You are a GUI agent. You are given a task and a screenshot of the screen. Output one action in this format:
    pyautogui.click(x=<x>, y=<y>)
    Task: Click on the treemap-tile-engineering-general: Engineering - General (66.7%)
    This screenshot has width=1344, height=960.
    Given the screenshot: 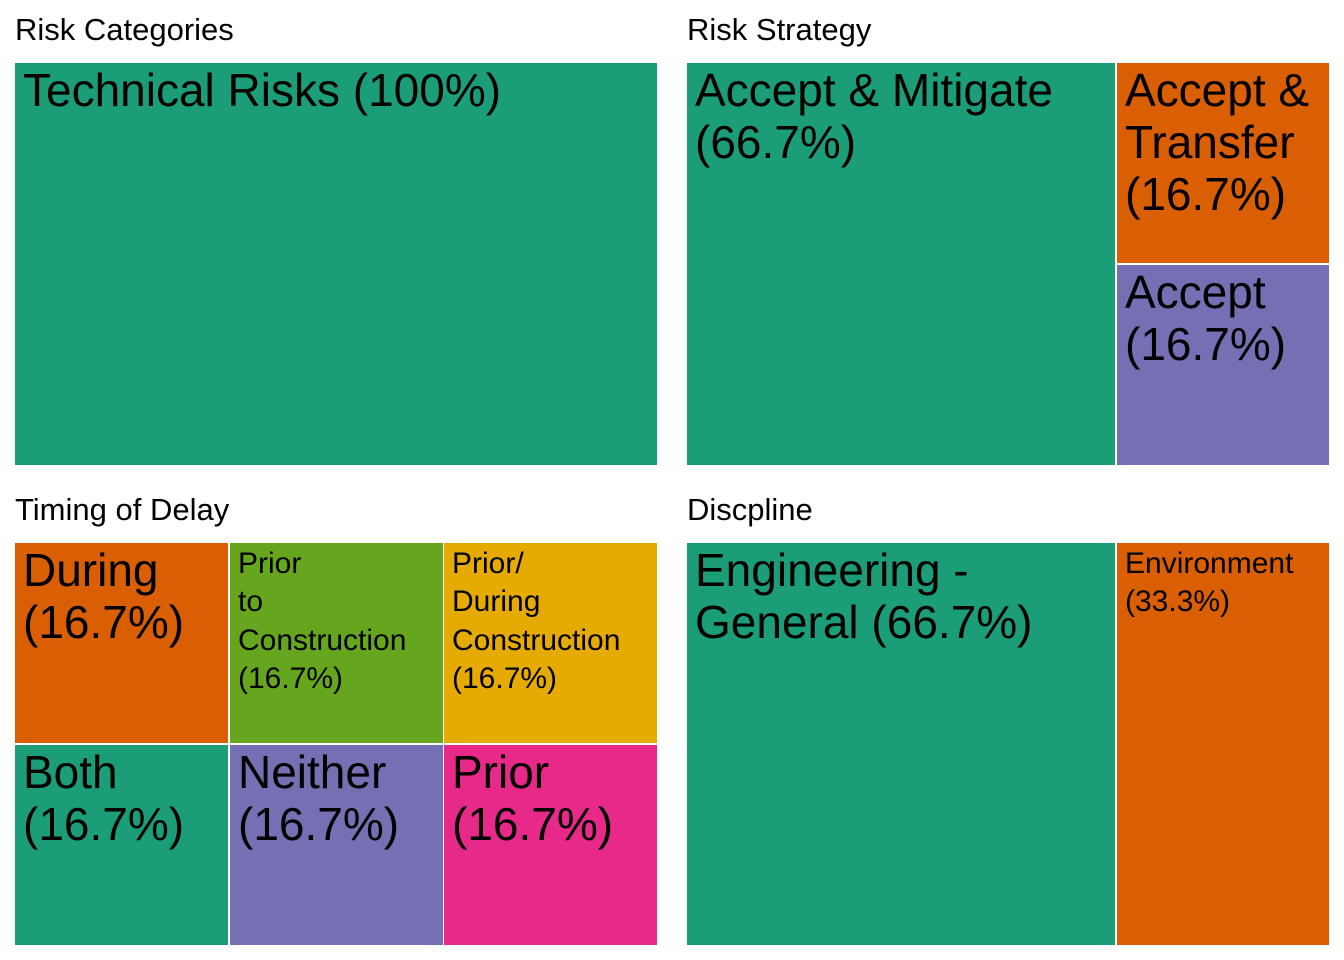 What is the action you would take?
    pyautogui.click(x=901, y=744)
    